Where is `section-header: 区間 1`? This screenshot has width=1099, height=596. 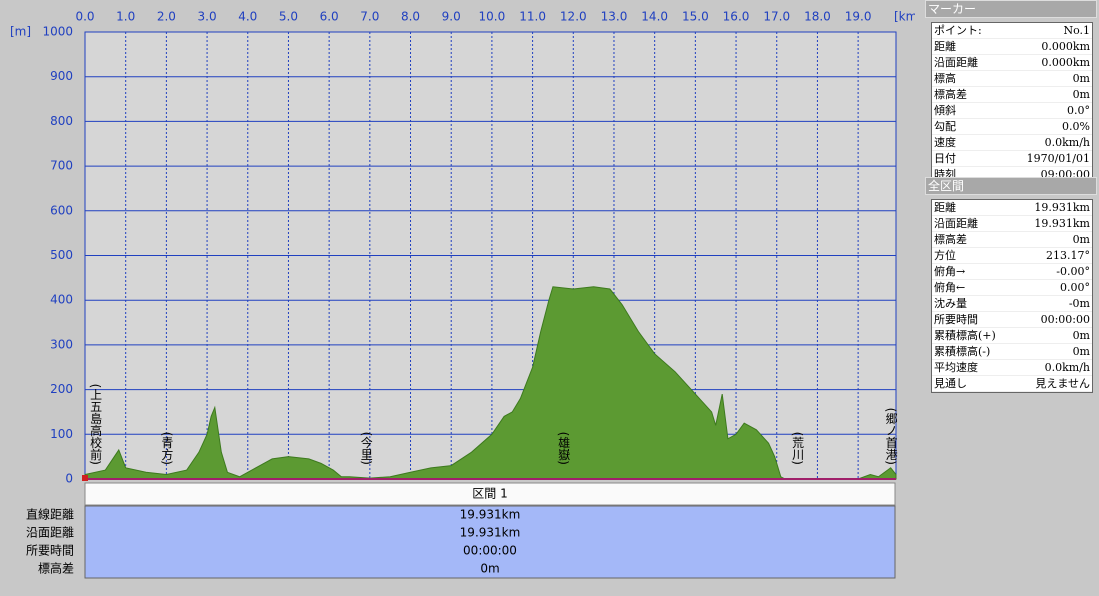 section-header: 区間 1 is located at coordinates (489, 494).